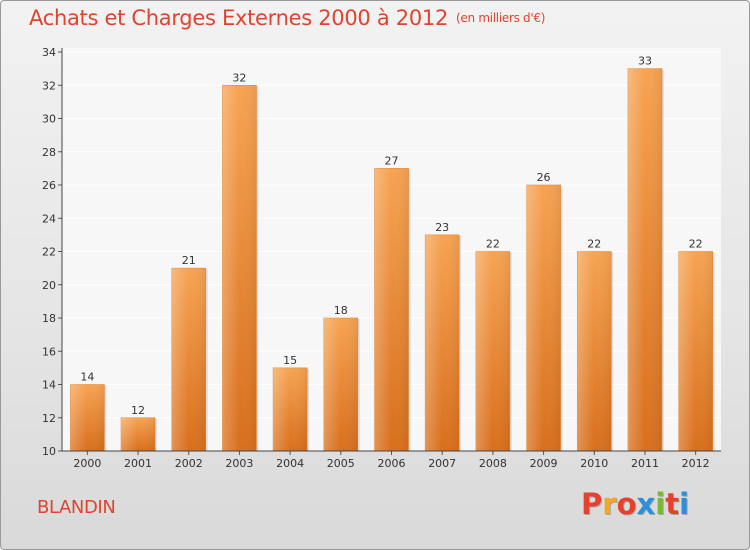 The height and width of the screenshot is (550, 750). What do you see at coordinates (672, 504) in the screenshot?
I see `logo-letter: t` at bounding box center [672, 504].